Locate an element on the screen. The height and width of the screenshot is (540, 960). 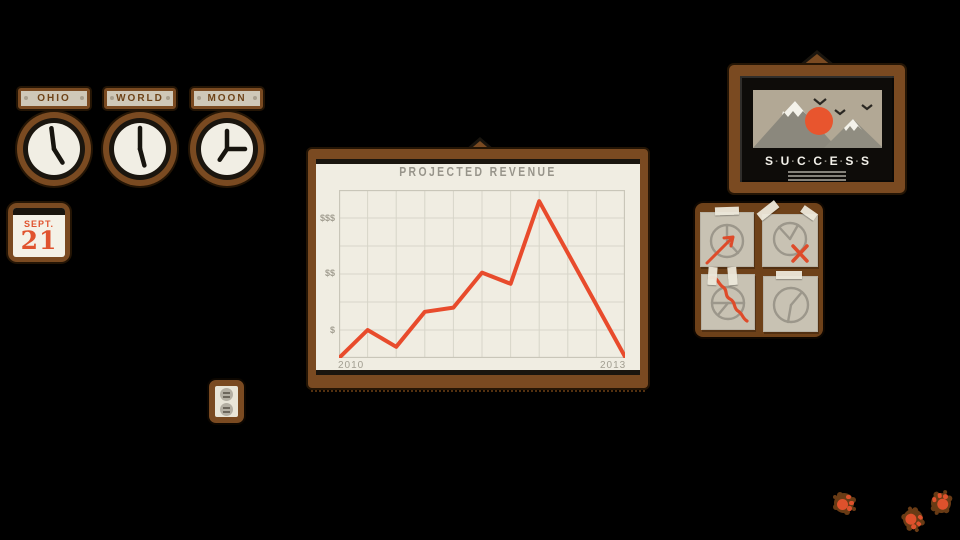
chart-title: PROJECTED REVENUE is located at coordinates (478, 171).